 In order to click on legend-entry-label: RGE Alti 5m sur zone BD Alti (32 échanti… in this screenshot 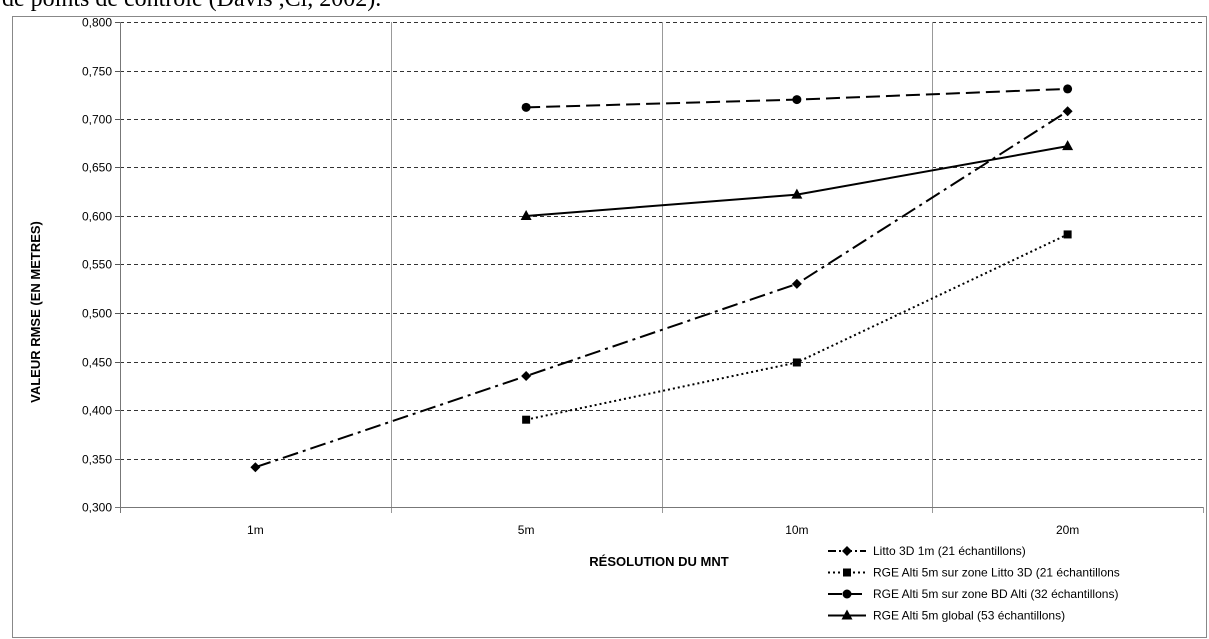, I will do `click(995, 594)`.